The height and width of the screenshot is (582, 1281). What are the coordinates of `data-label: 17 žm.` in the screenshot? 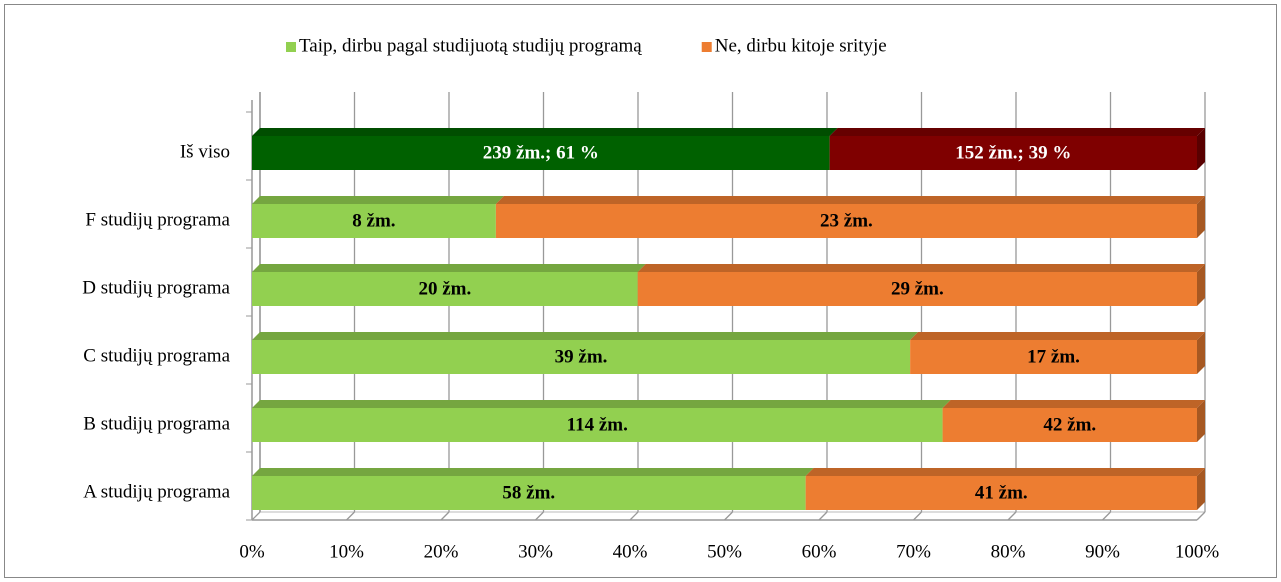 It's located at (1053, 356).